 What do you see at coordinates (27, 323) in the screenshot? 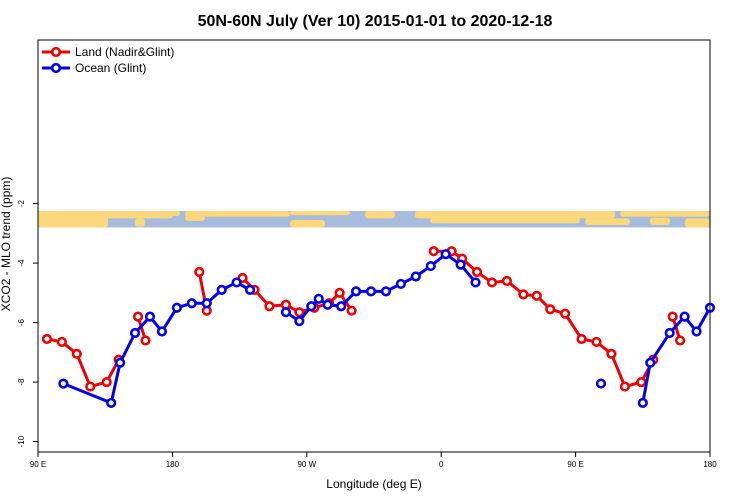
I see `y-axis: -10 -8 -6 -4 -2` at bounding box center [27, 323].